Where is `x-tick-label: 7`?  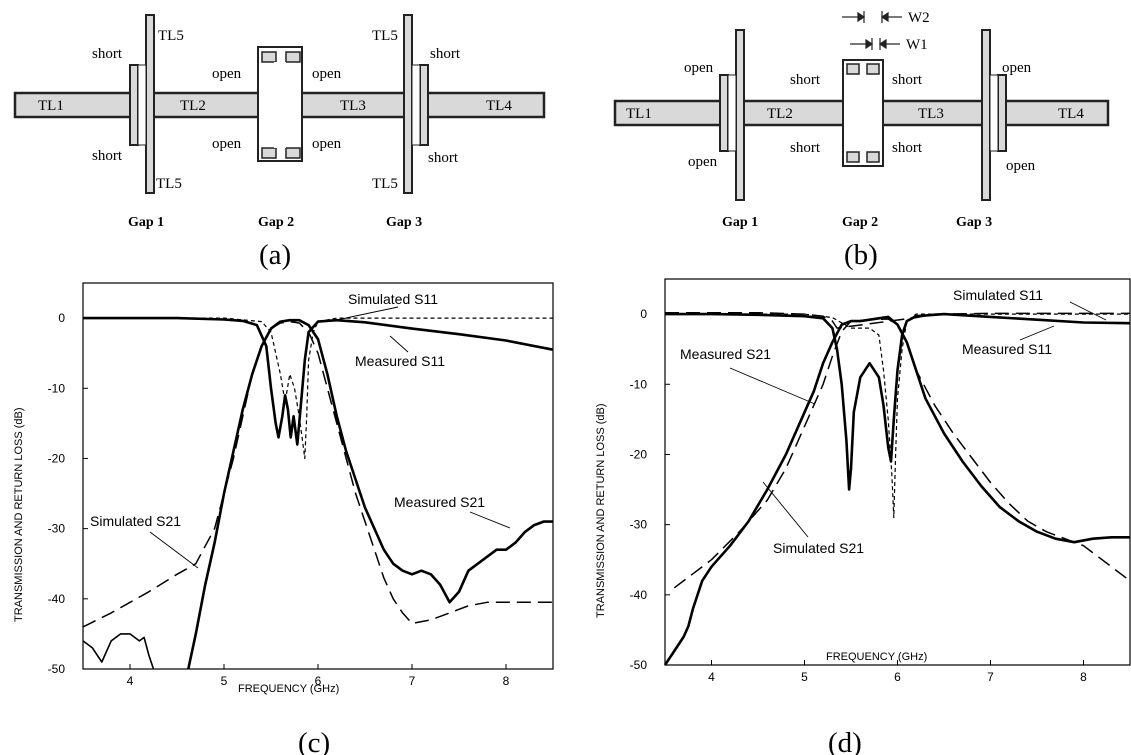
x-tick-label: 7 is located at coordinates (412, 681).